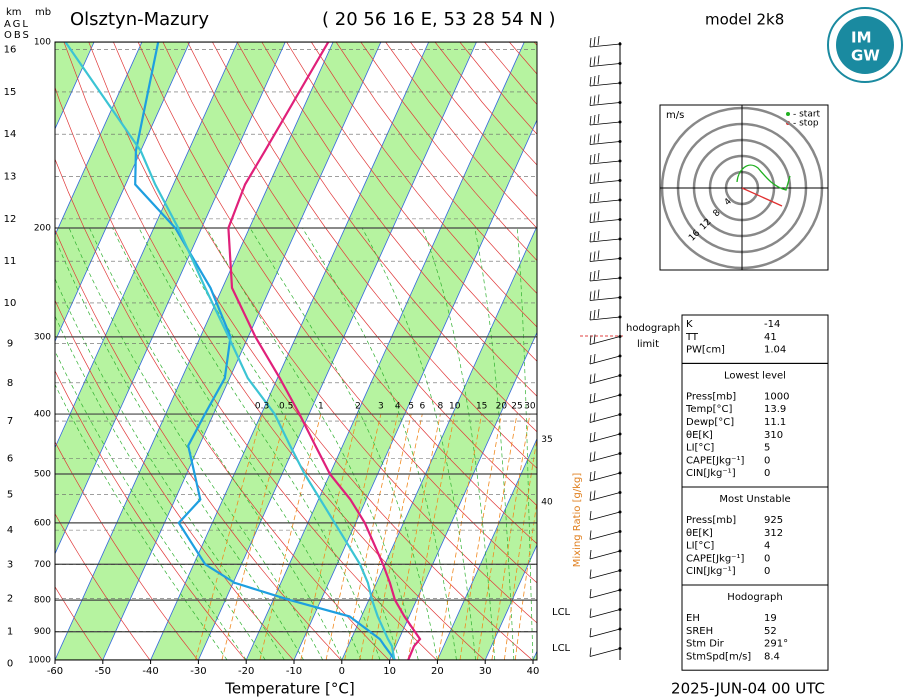 The image size is (910, 700). I want to click on x-tick-label: 40, so click(533, 671).